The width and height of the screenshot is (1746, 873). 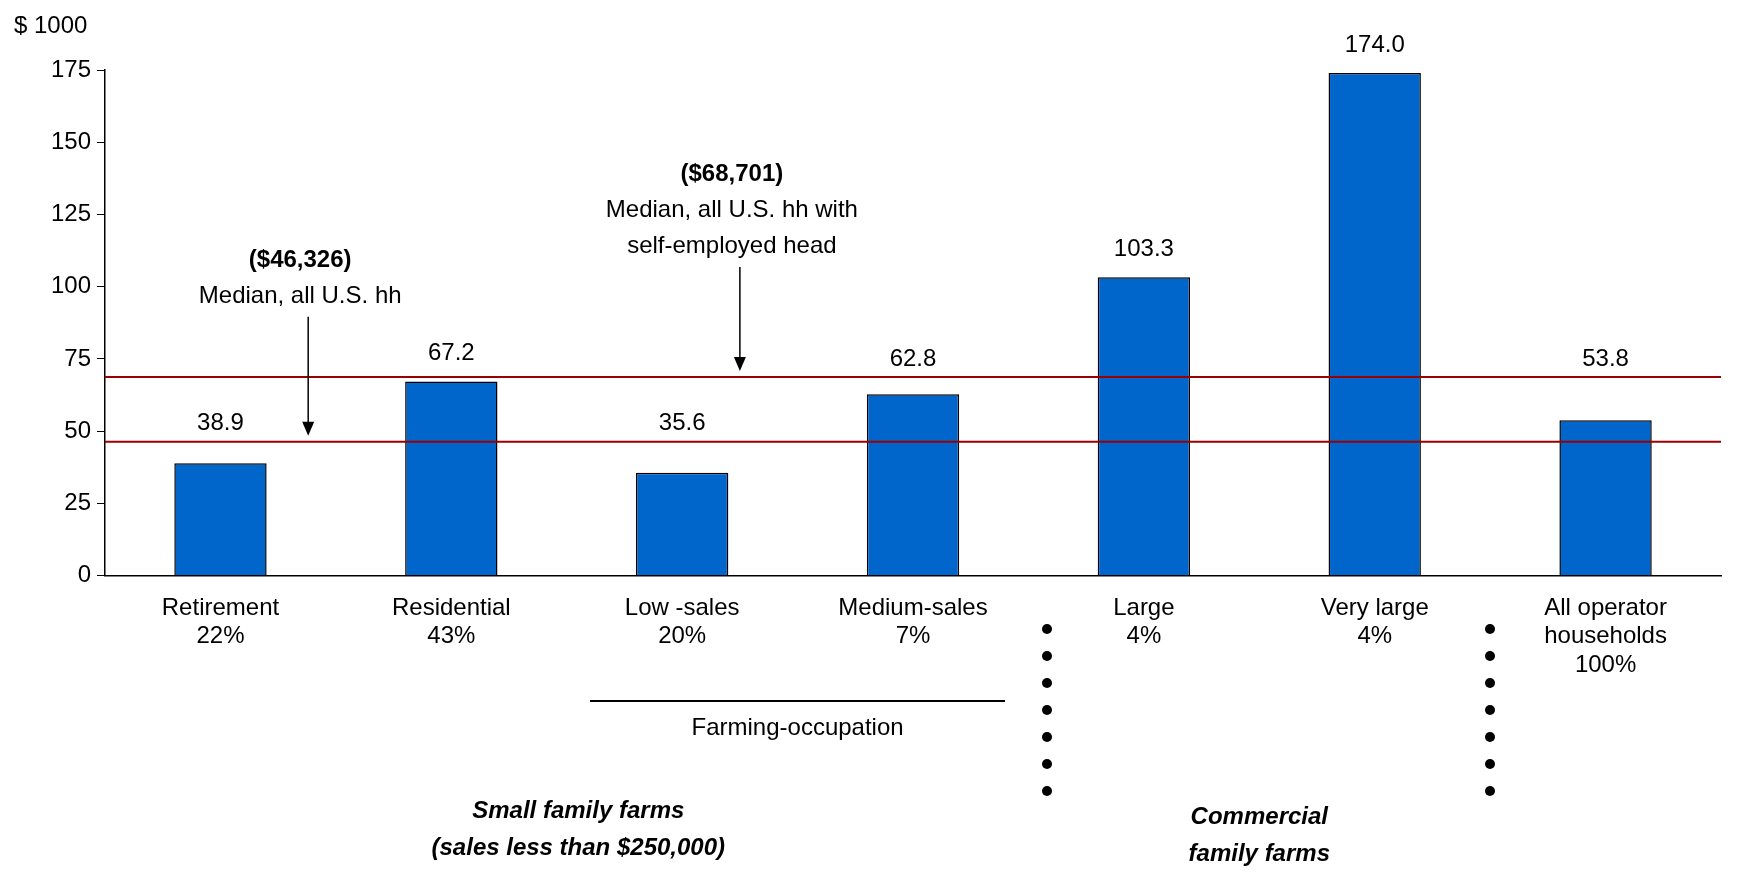 I want to click on data-label: 35.6, so click(x=682, y=422).